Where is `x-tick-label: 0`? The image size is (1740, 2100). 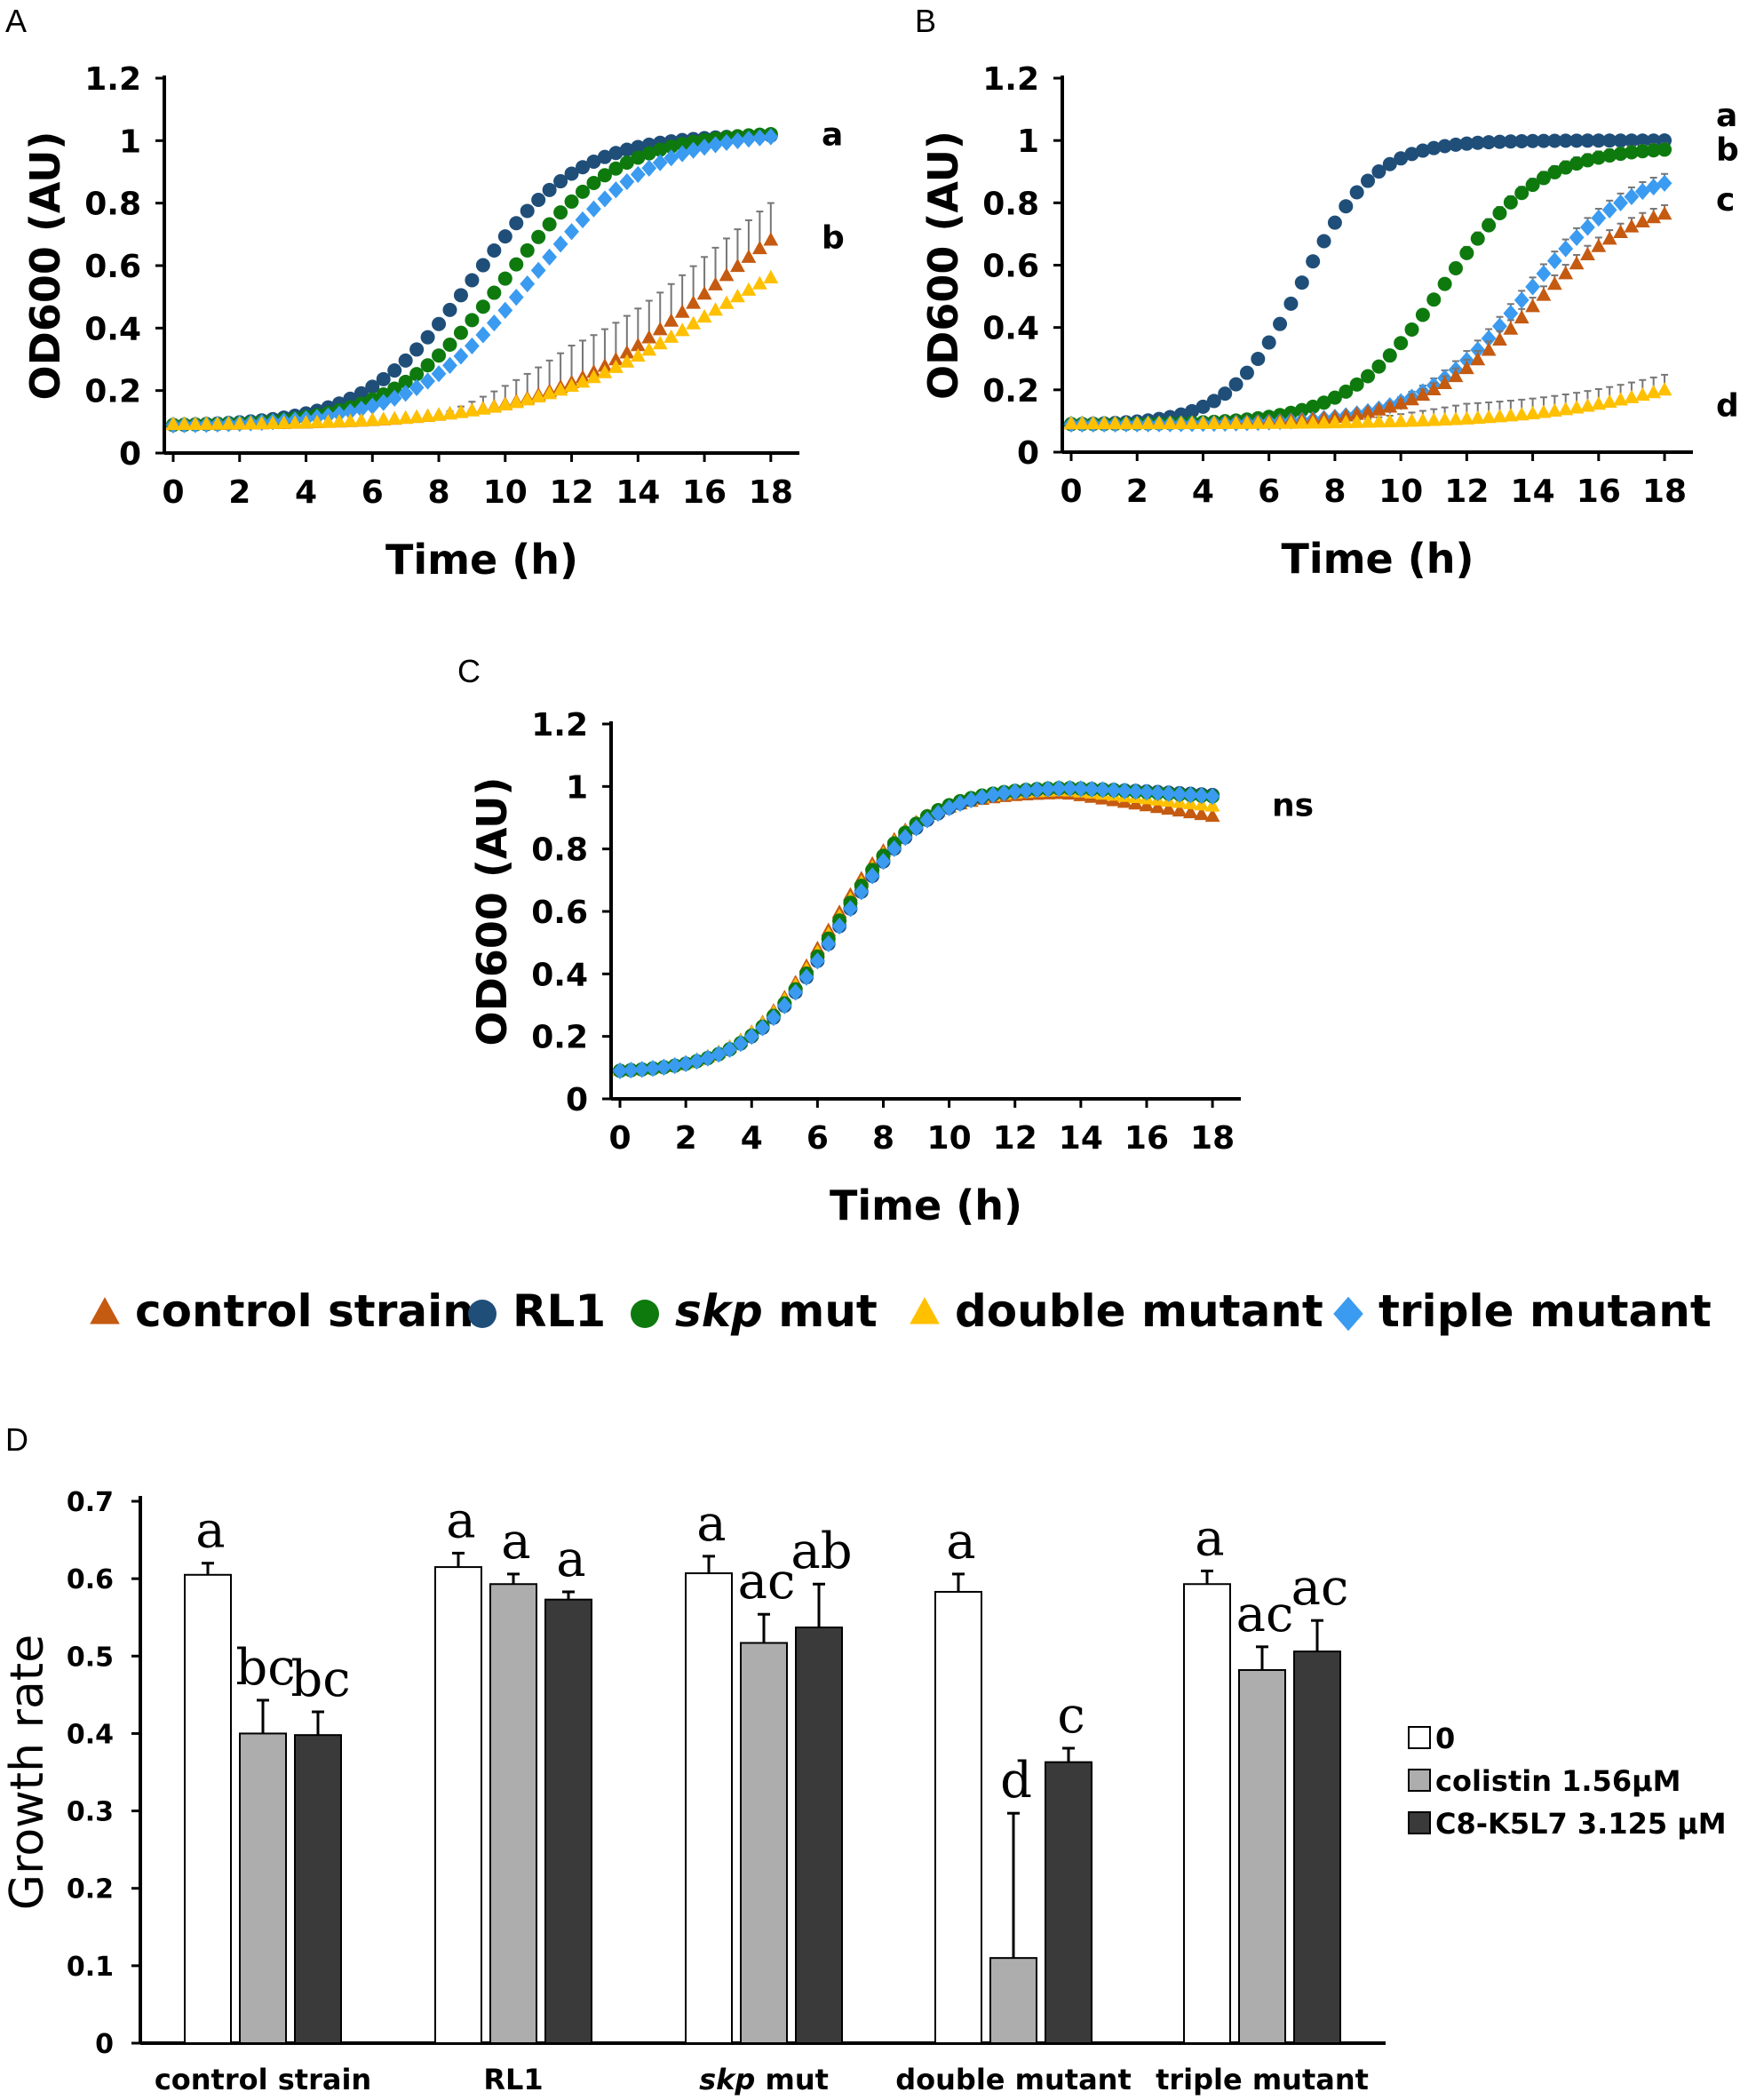 x-tick-label: 0 is located at coordinates (1071, 491).